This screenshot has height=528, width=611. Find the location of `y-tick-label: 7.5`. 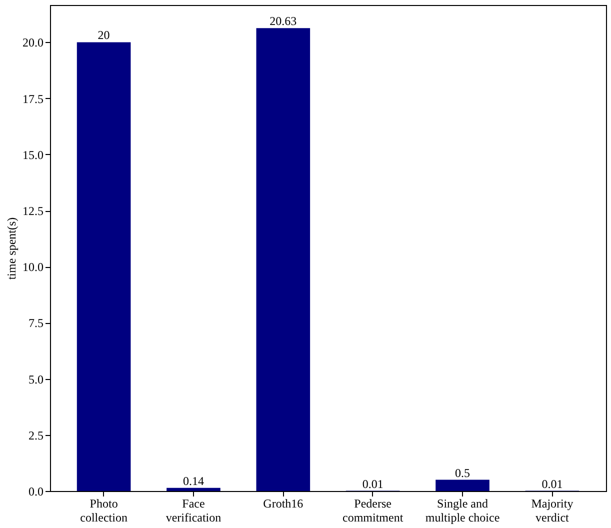

y-tick-label: 7.5 is located at coordinates (36, 323).